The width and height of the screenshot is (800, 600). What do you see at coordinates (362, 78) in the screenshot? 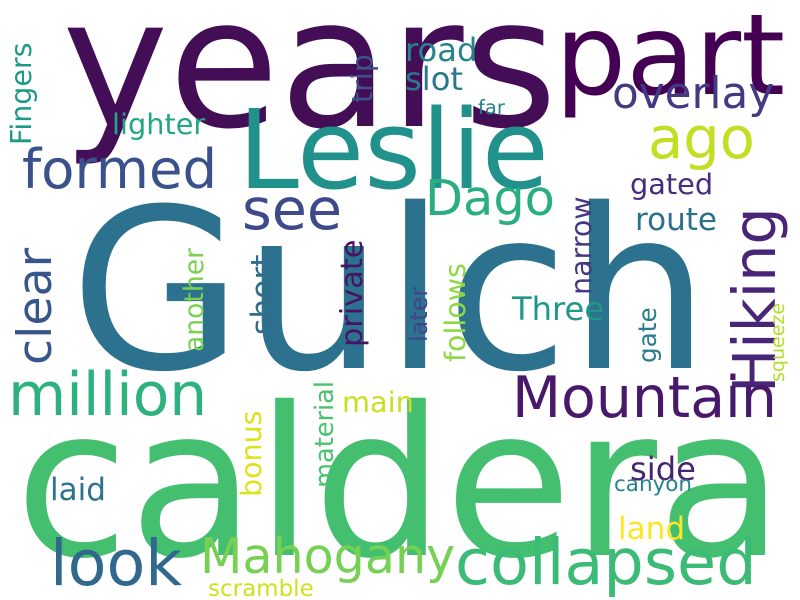
I see `word: trip` at bounding box center [362, 78].